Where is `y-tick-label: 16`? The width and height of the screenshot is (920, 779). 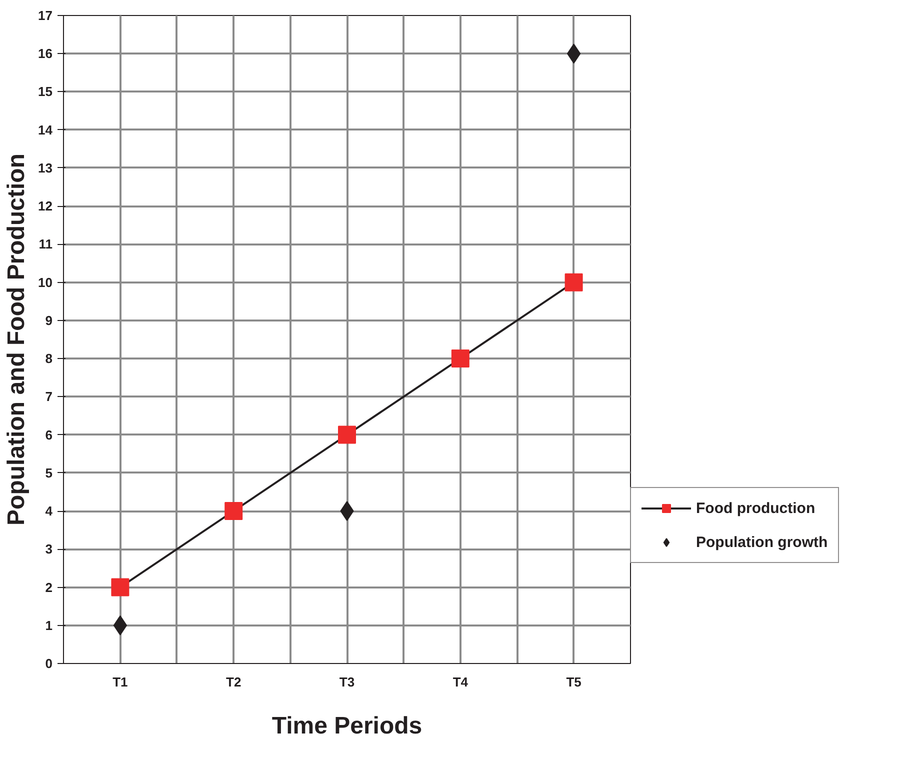 y-tick-label: 16 is located at coordinates (45, 54).